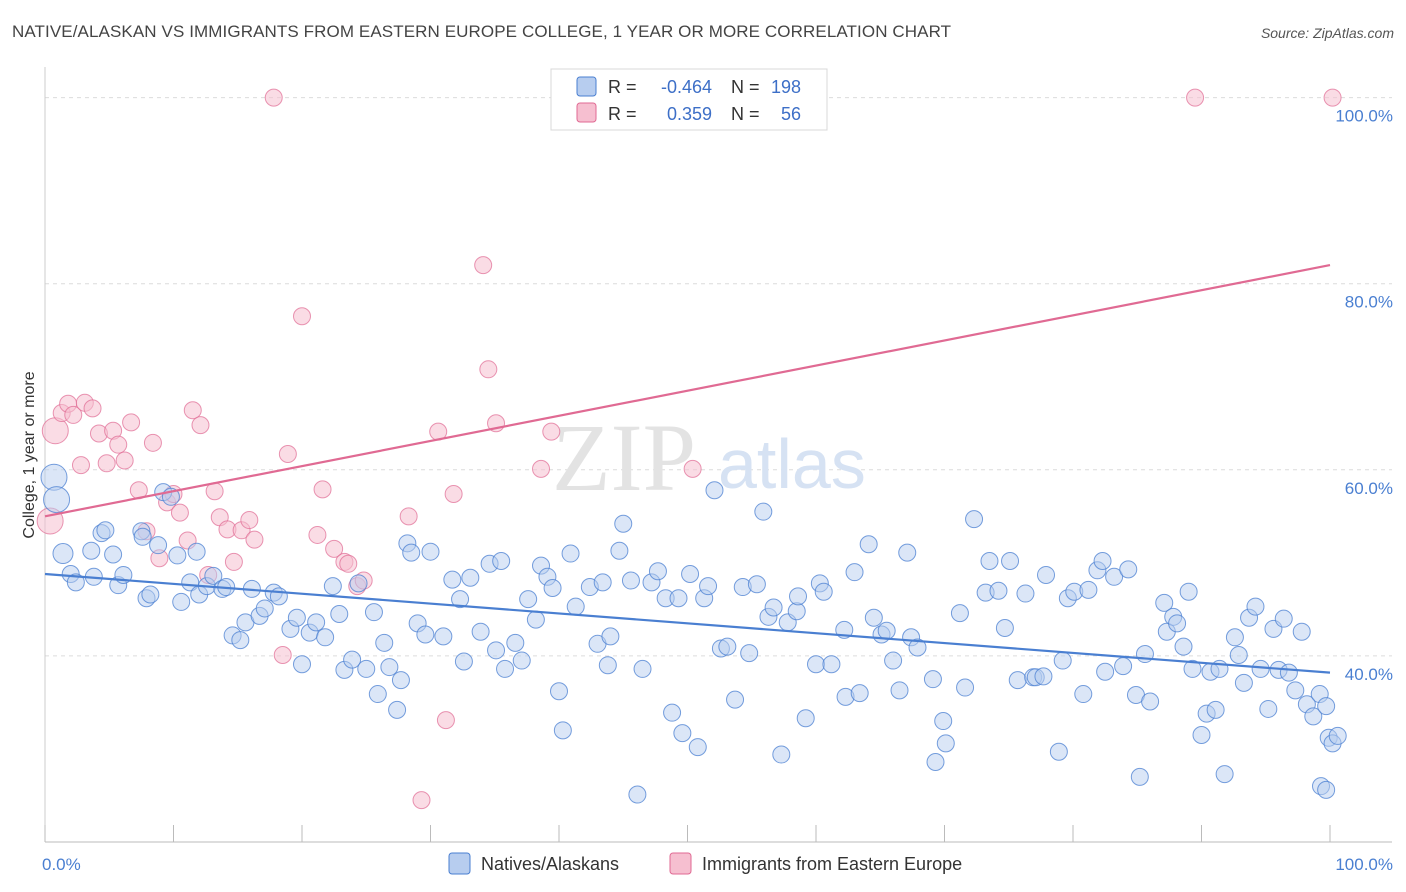 The height and width of the screenshot is (892, 1406). I want to click on legend-r-value-pink: 0.359, so click(689, 114).